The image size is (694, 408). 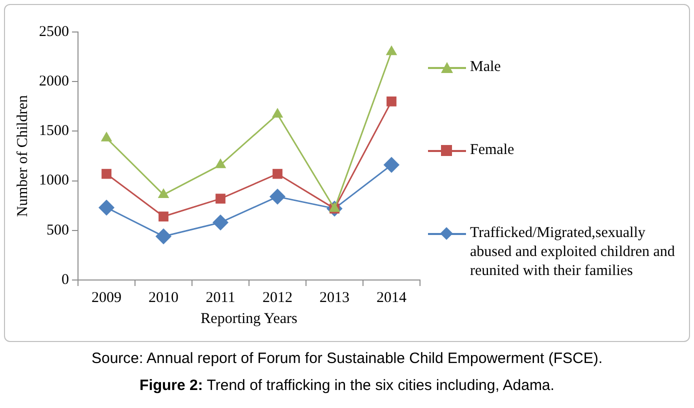 What do you see at coordinates (54, 32) in the screenshot?
I see `y-tick-label: 2500` at bounding box center [54, 32].